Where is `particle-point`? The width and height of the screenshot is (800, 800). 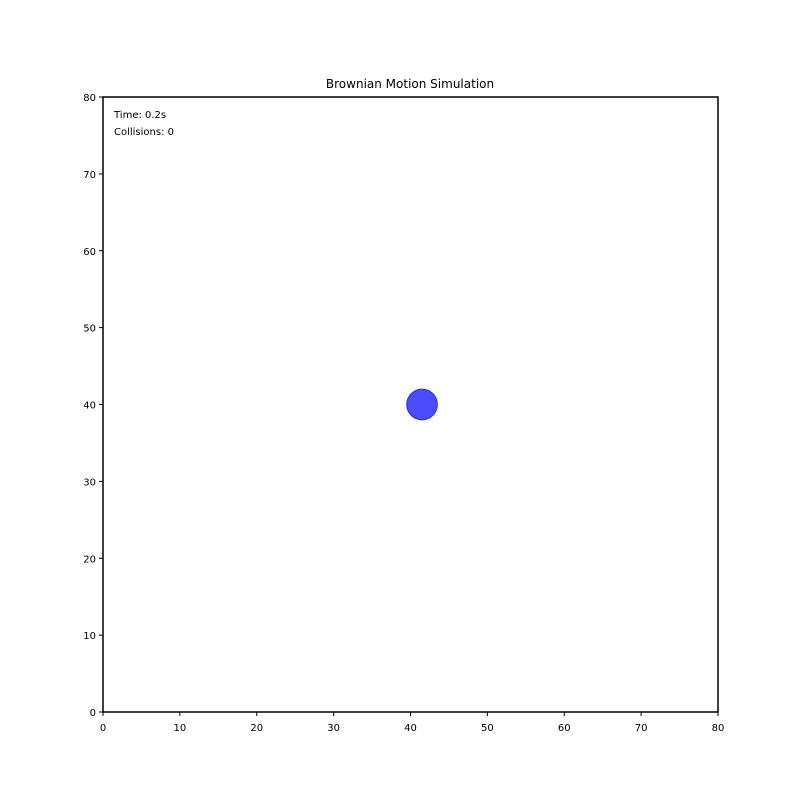 particle-point is located at coordinates (422, 404).